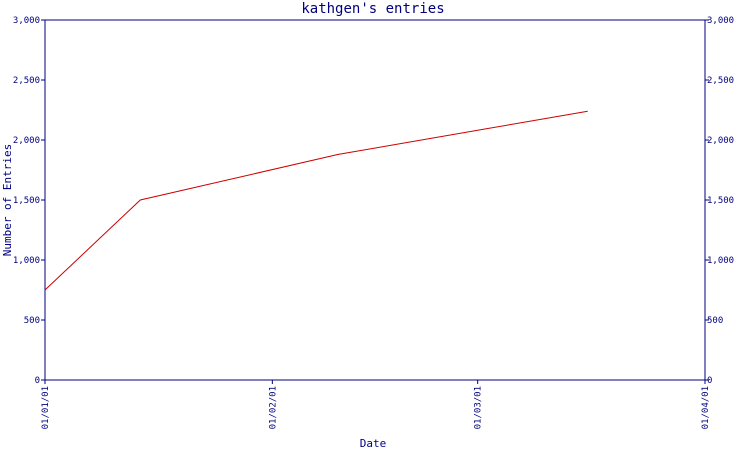 This screenshot has width=750, height=455. I want to click on y-tick-label-right: 500, so click(715, 321).